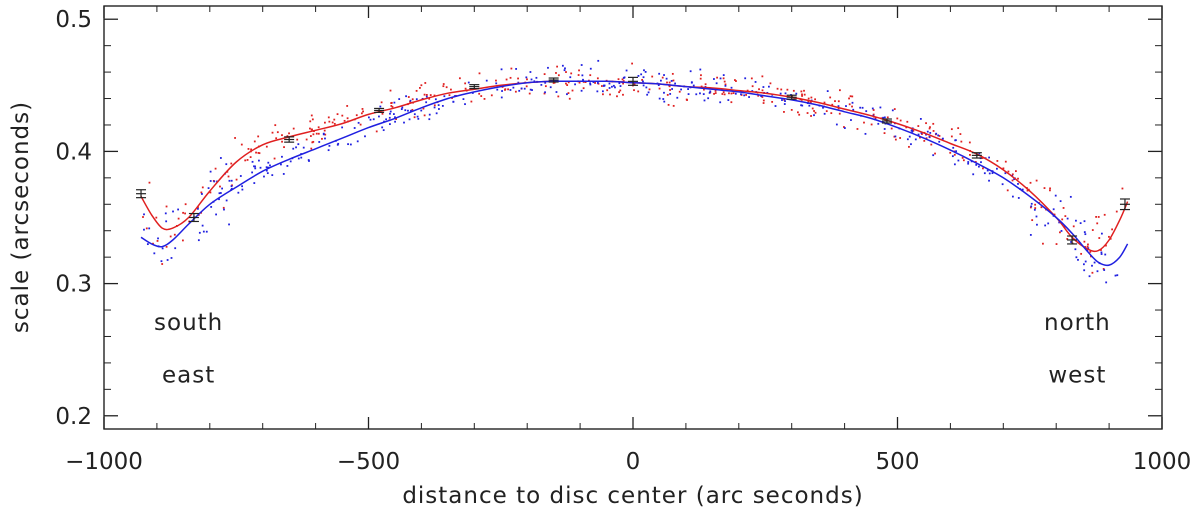 The height and width of the screenshot is (512, 1200). What do you see at coordinates (104, 462) in the screenshot?
I see `x-tick-label: −1000` at bounding box center [104, 462].